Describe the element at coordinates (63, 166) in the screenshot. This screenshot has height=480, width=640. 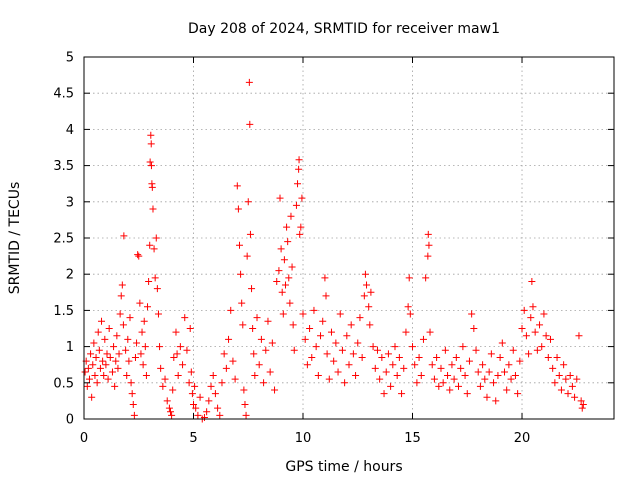
I see `y-tick-label: 3.5` at that location.